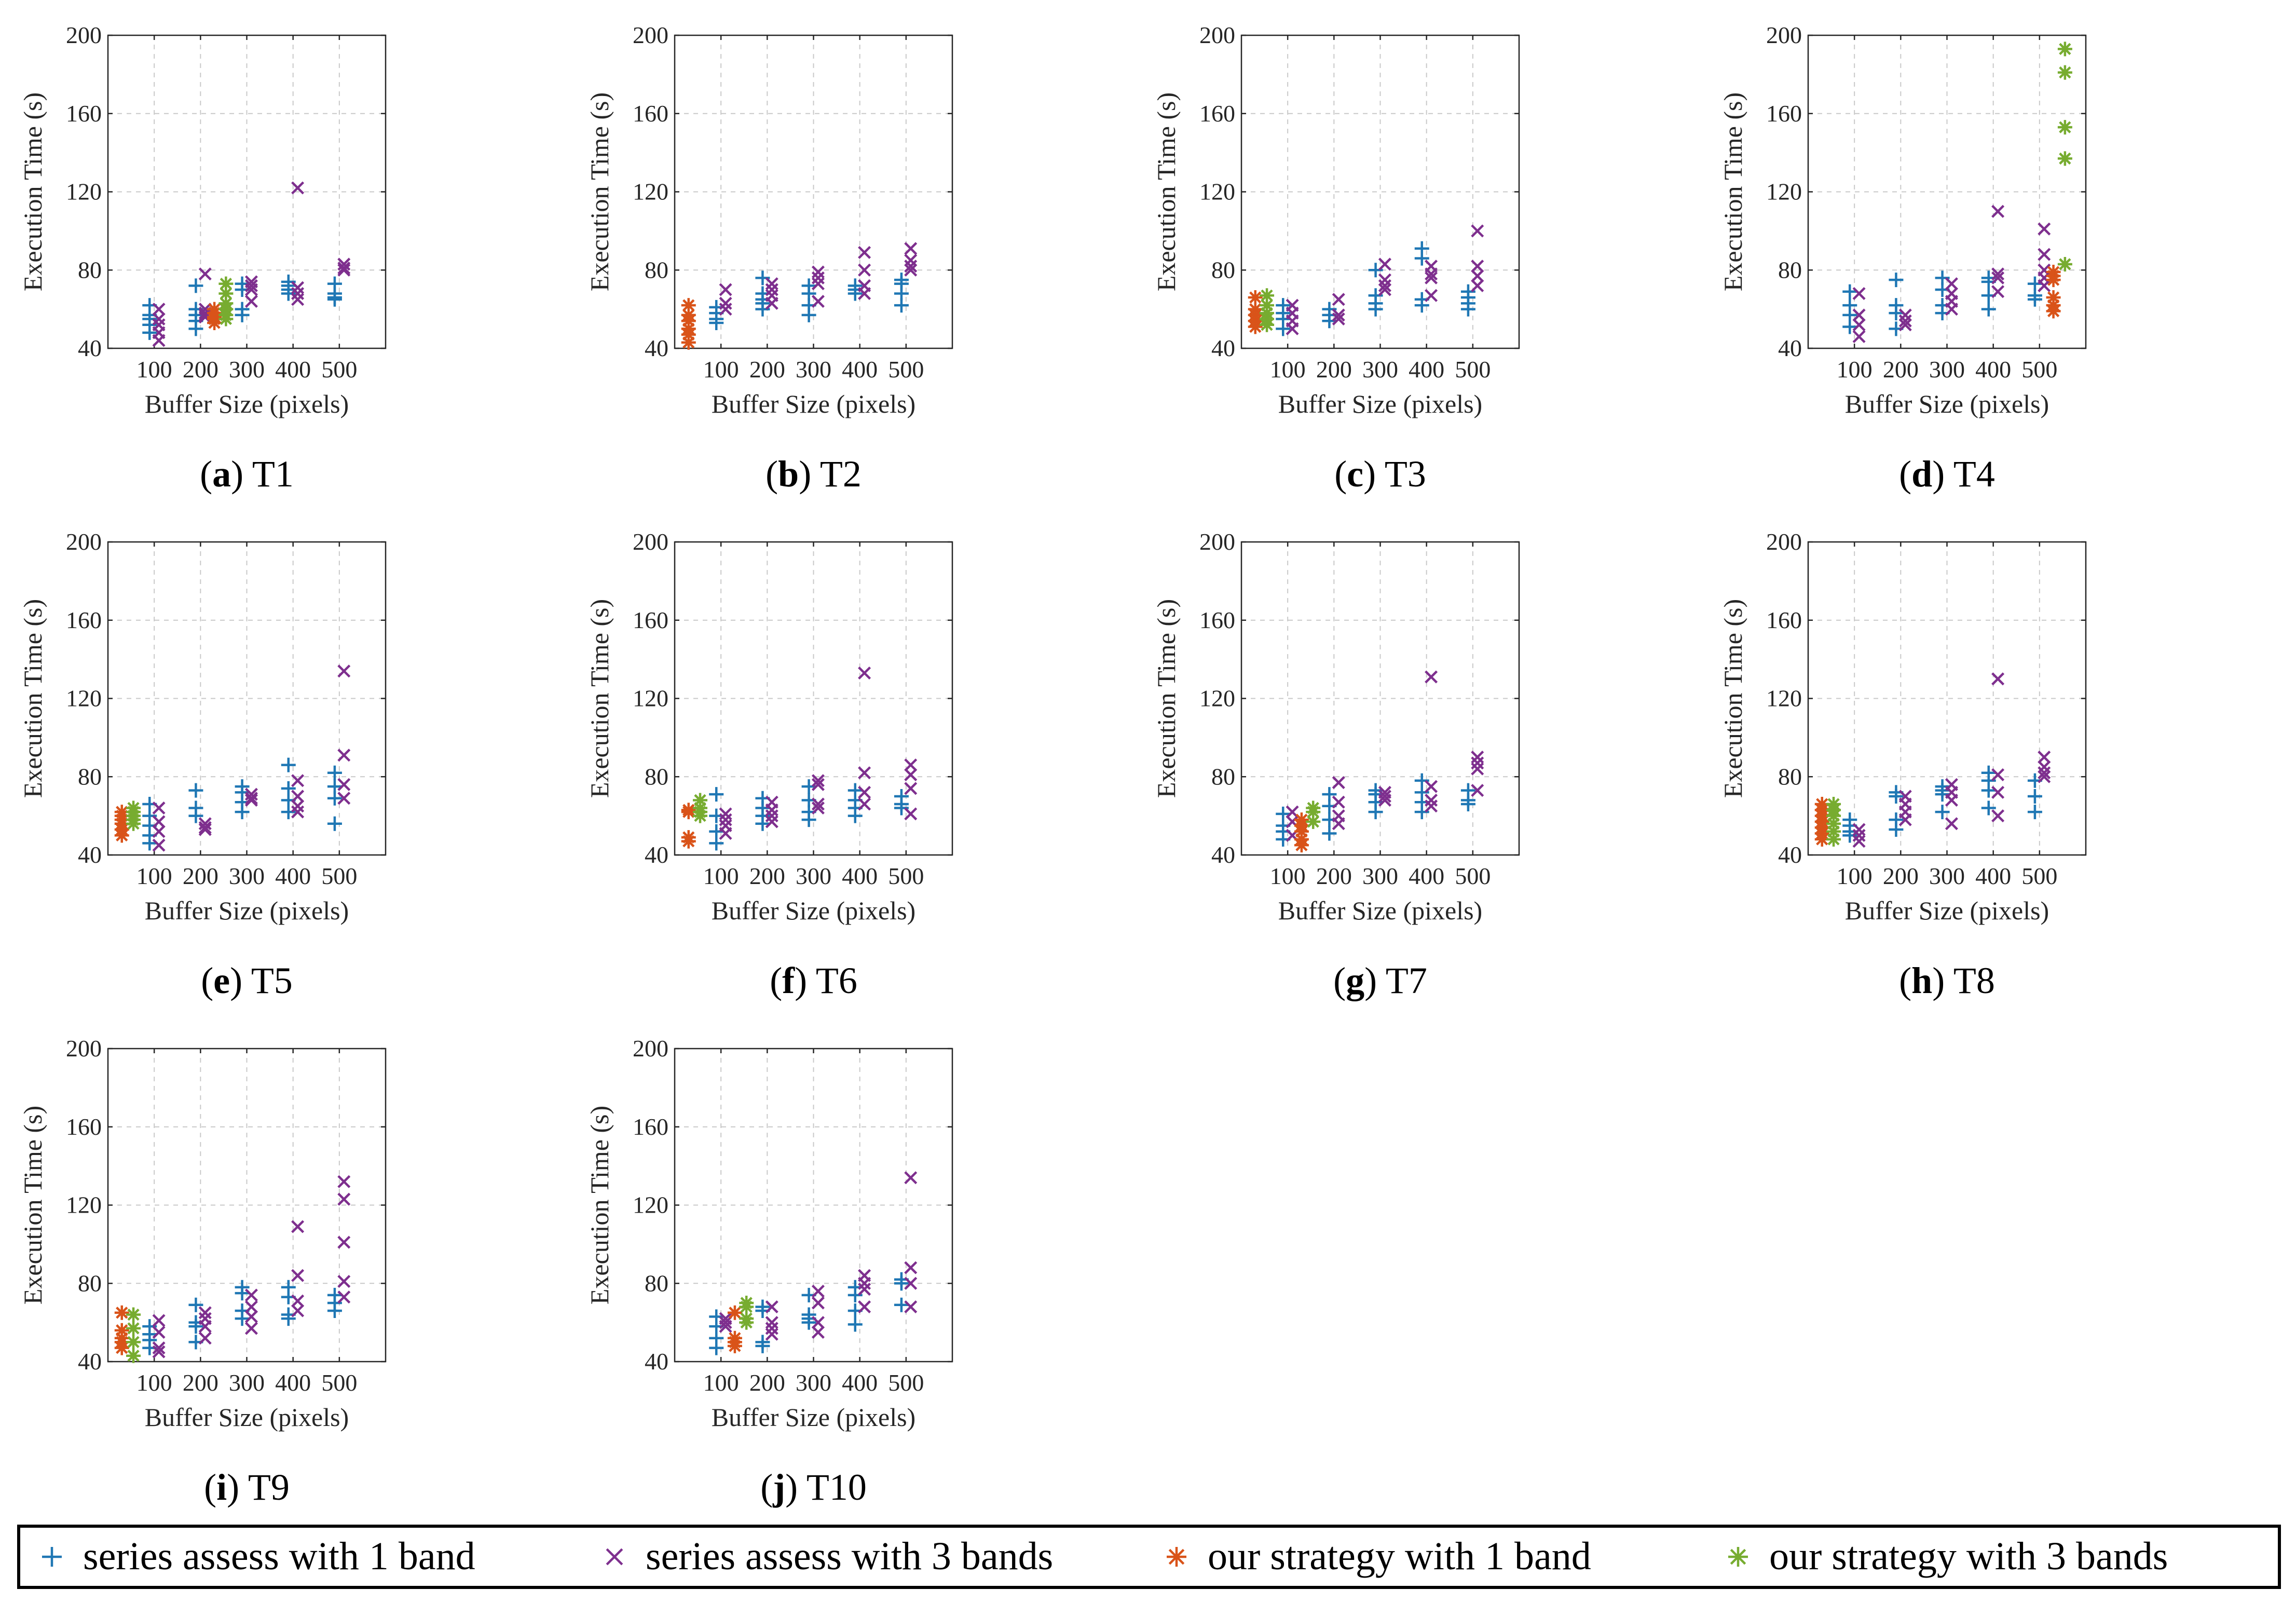 Image resolution: width=2296 pixels, height=1603 pixels. What do you see at coordinates (1355, 474) in the screenshot?
I see `caption-letter: c` at bounding box center [1355, 474].